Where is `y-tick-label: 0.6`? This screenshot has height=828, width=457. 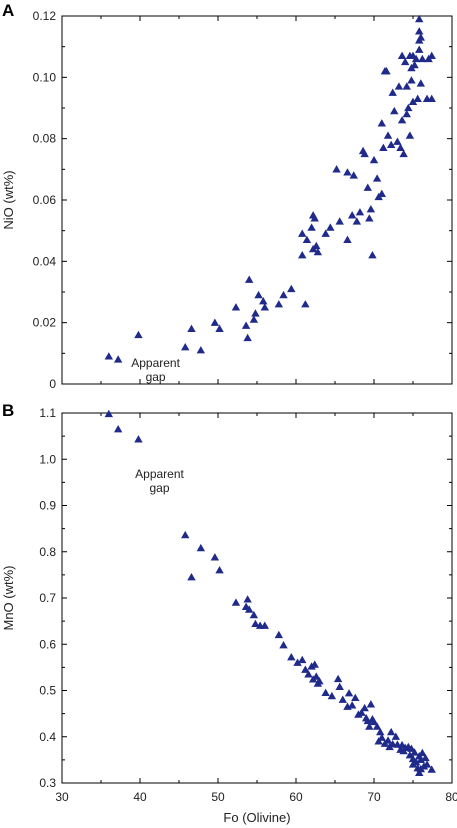
y-tick-label: 0.6 is located at coordinates (47, 644).